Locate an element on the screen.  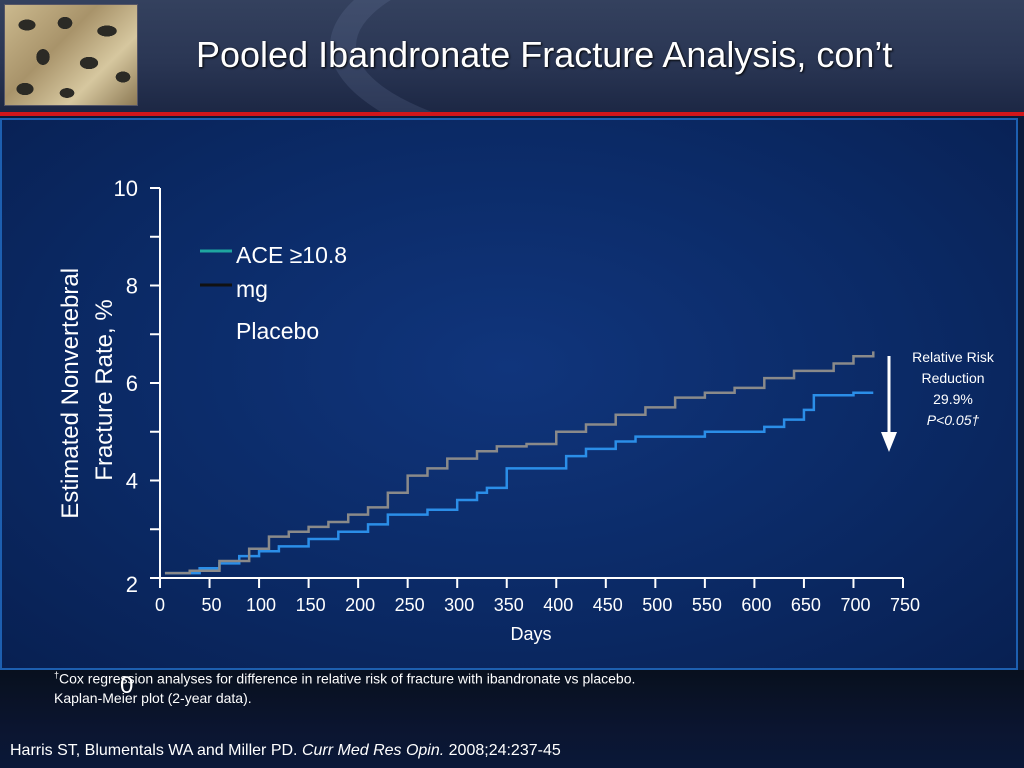
citation-authors: Harris ST, Blumentals WA and Miller PD. is located at coordinates (156, 750).